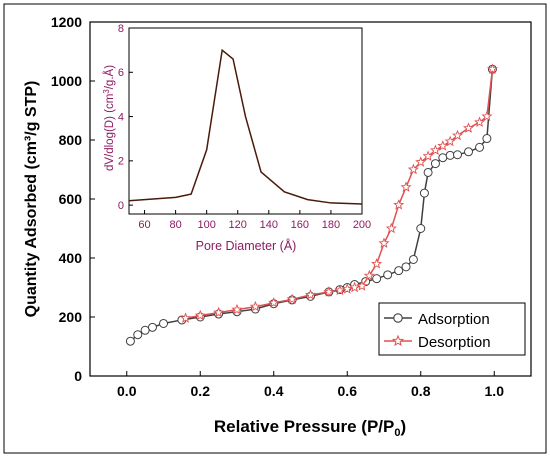 The height and width of the screenshot is (457, 550). I want to click on legend-box, so click(452, 329).